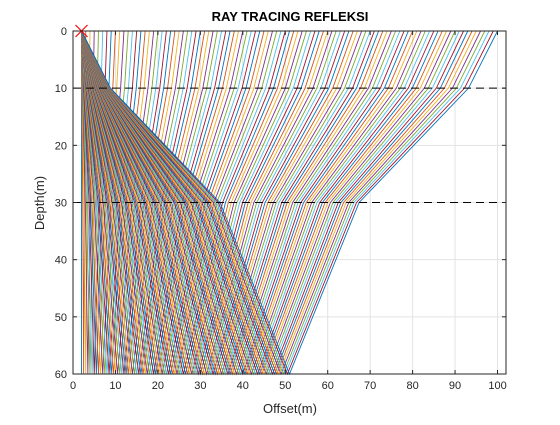 The height and width of the screenshot is (425, 560). Describe the element at coordinates (39, 203) in the screenshot. I see `y-axis-label: Depth(m)` at that location.